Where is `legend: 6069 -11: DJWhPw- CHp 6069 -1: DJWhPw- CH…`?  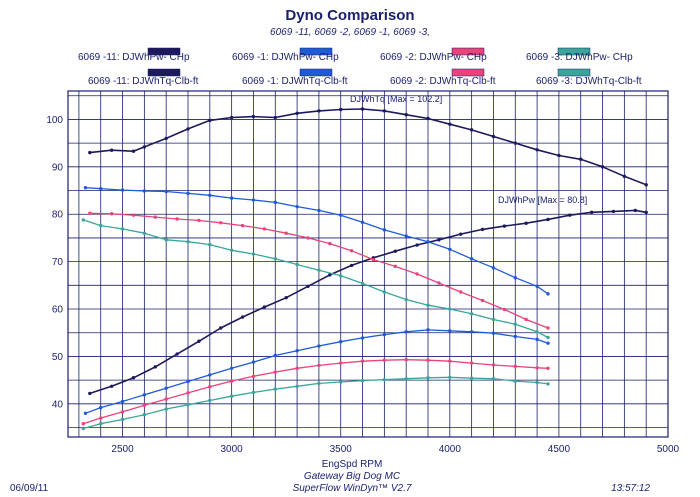 legend: 6069 -11: DJWhPw- CHp 6069 -1: DJWhPw- CH… is located at coordinates (360, 67).